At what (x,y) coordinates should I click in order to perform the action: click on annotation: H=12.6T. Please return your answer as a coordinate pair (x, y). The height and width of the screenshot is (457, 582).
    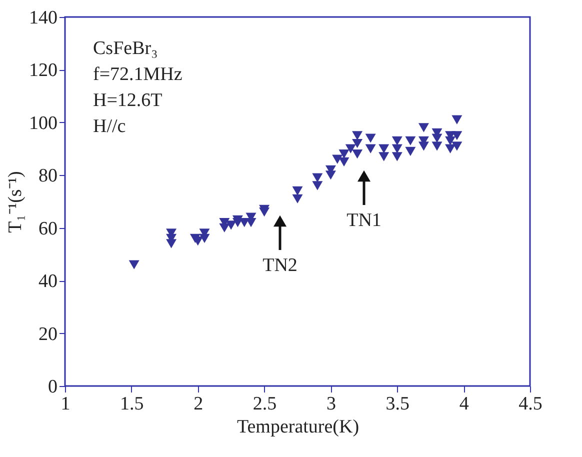
    Looking at the image, I should click on (128, 100).